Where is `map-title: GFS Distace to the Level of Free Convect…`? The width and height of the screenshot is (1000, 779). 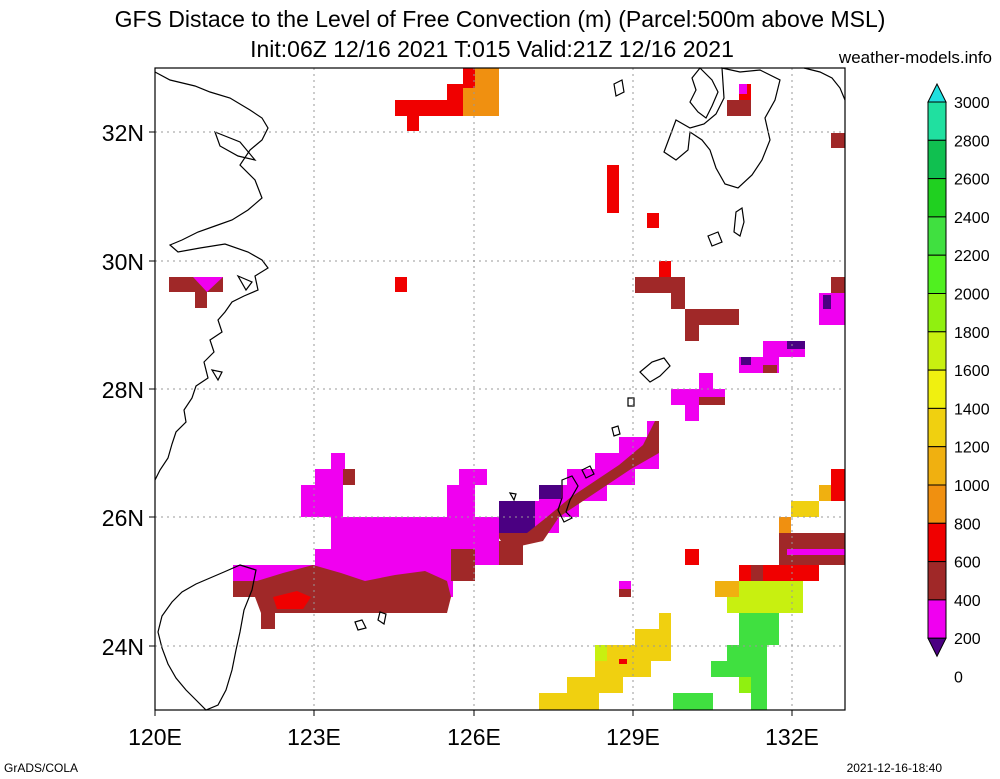 map-title: GFS Distace to the Level of Free Convect… is located at coordinates (500, 19).